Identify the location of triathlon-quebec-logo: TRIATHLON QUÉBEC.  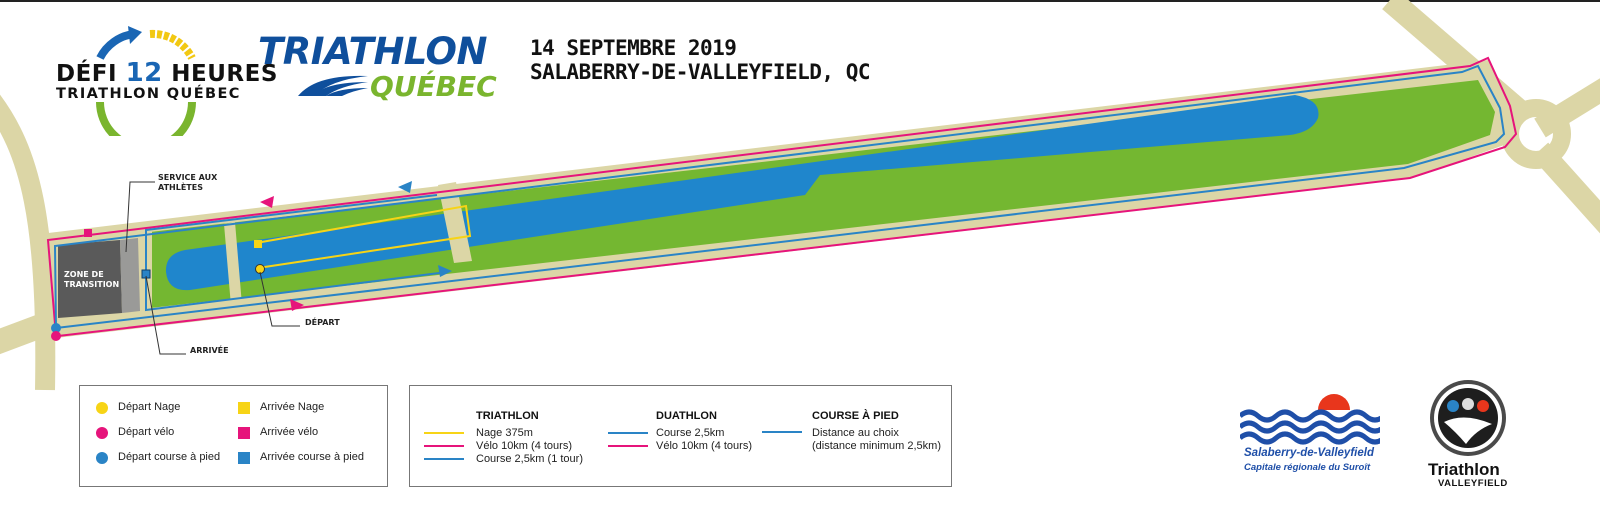
(378, 66).